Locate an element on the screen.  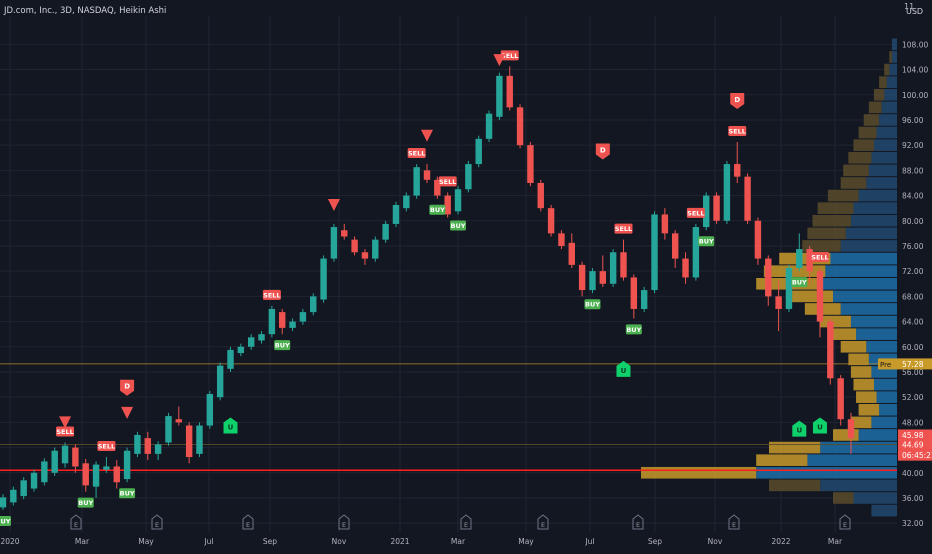
price-axis-tick: 88.00 is located at coordinates (913, 170).